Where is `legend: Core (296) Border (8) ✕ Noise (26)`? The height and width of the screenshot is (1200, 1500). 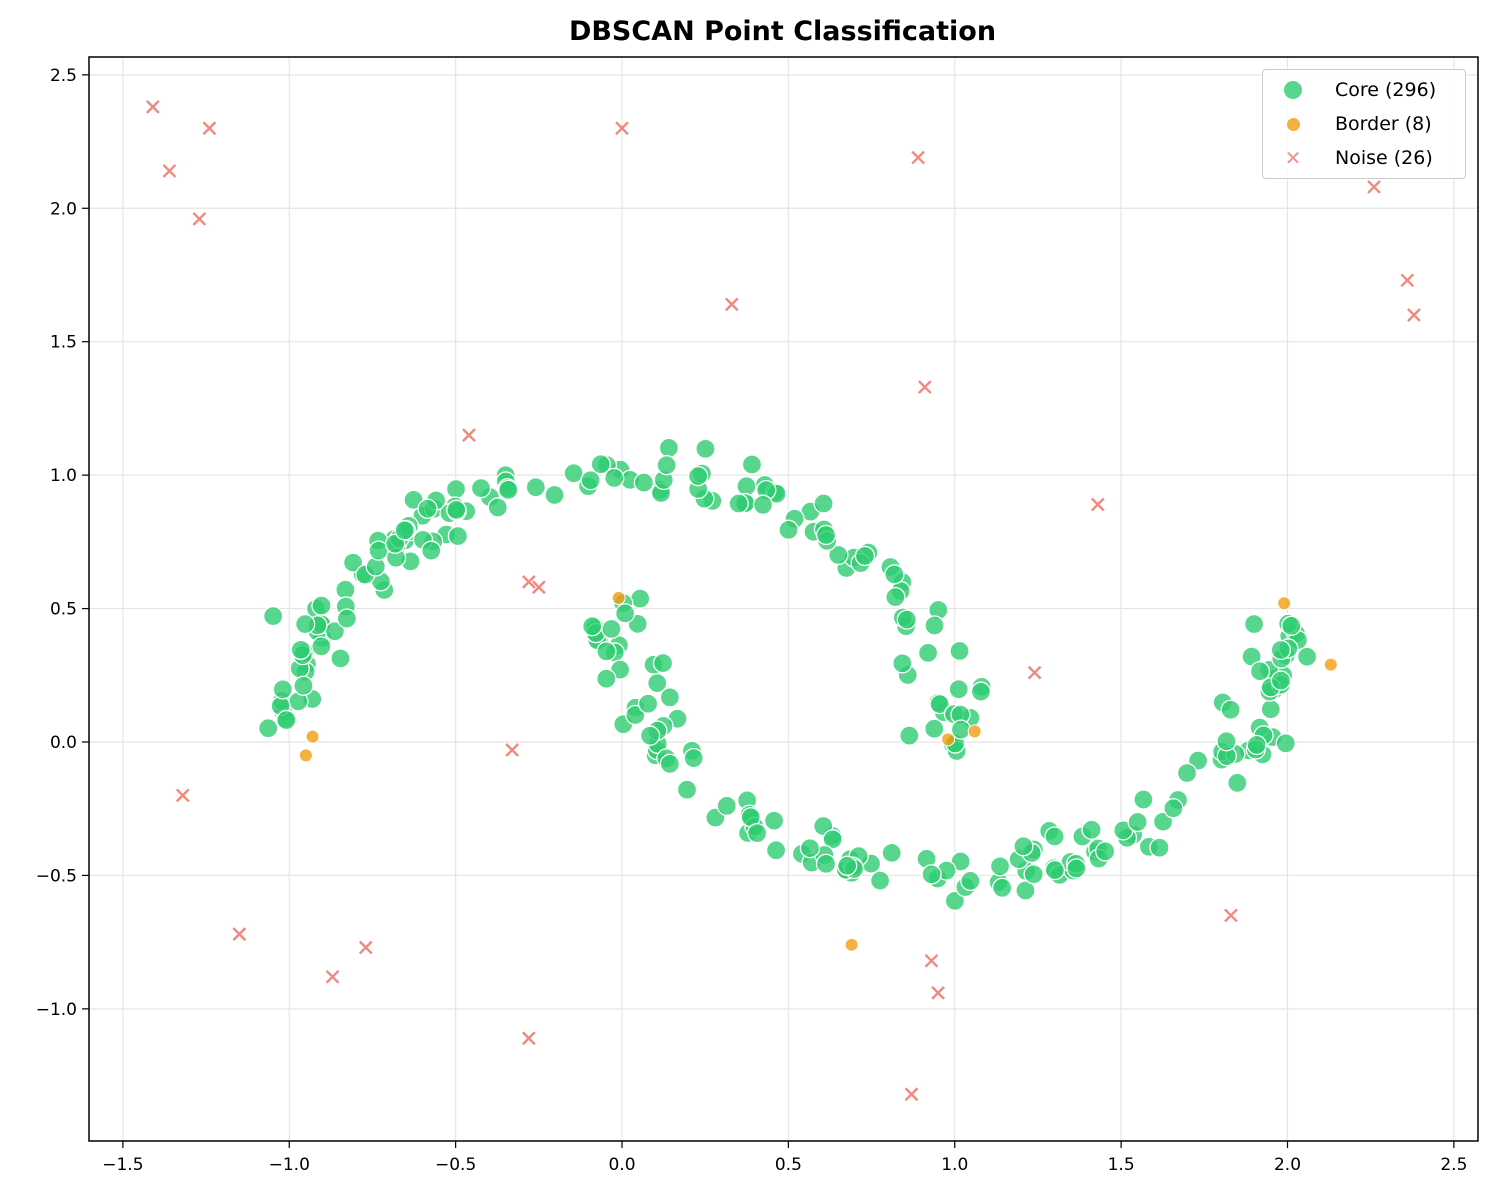
legend: Core (296) Border (8) ✕ Noise (26) is located at coordinates (1364, 124).